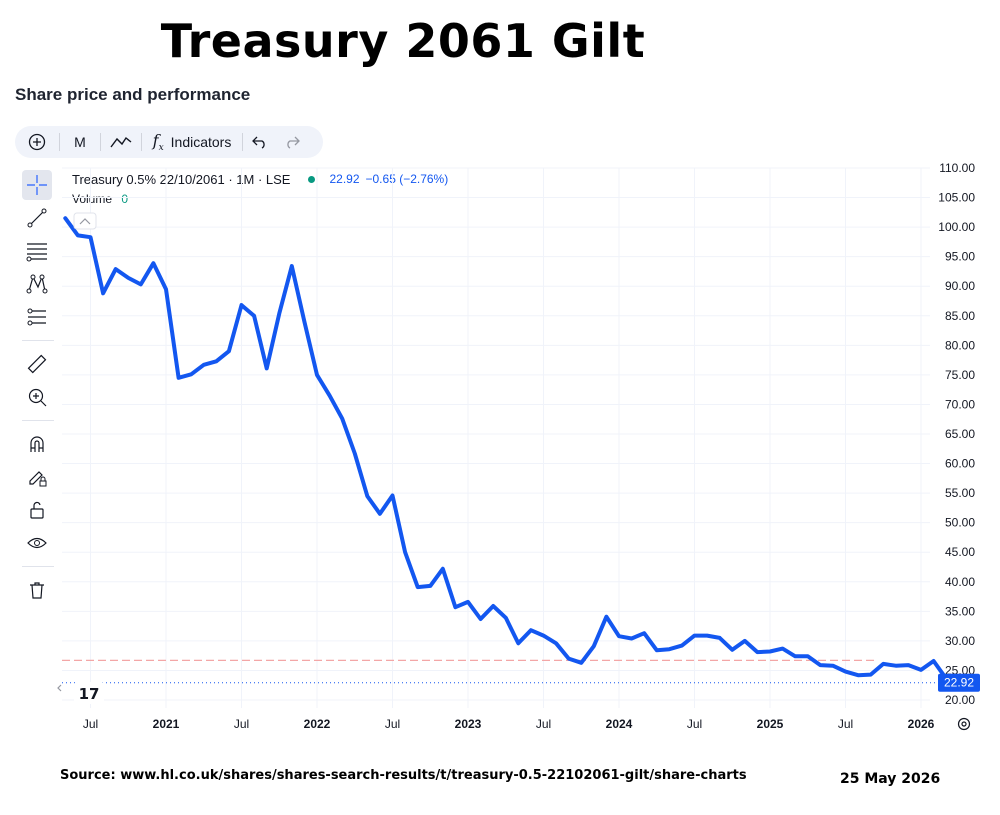  I want to click on volume-value: 0, so click(125, 199).